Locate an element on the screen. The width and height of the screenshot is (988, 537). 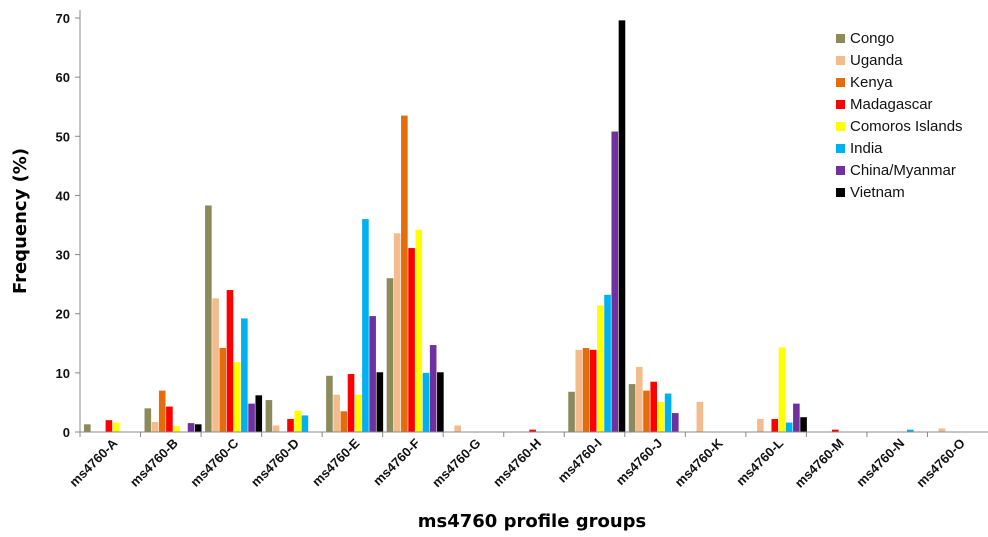
legend-label: China/Myanmar is located at coordinates (903, 170).